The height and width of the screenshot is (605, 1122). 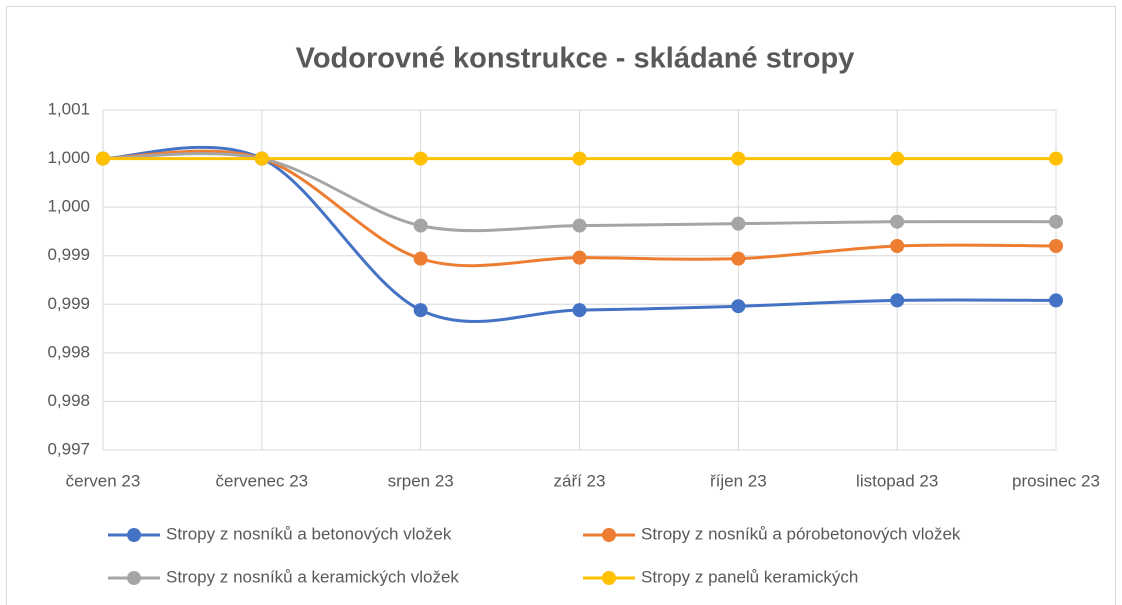 I want to click on x-tick-label: srpen 23, so click(x=421, y=480).